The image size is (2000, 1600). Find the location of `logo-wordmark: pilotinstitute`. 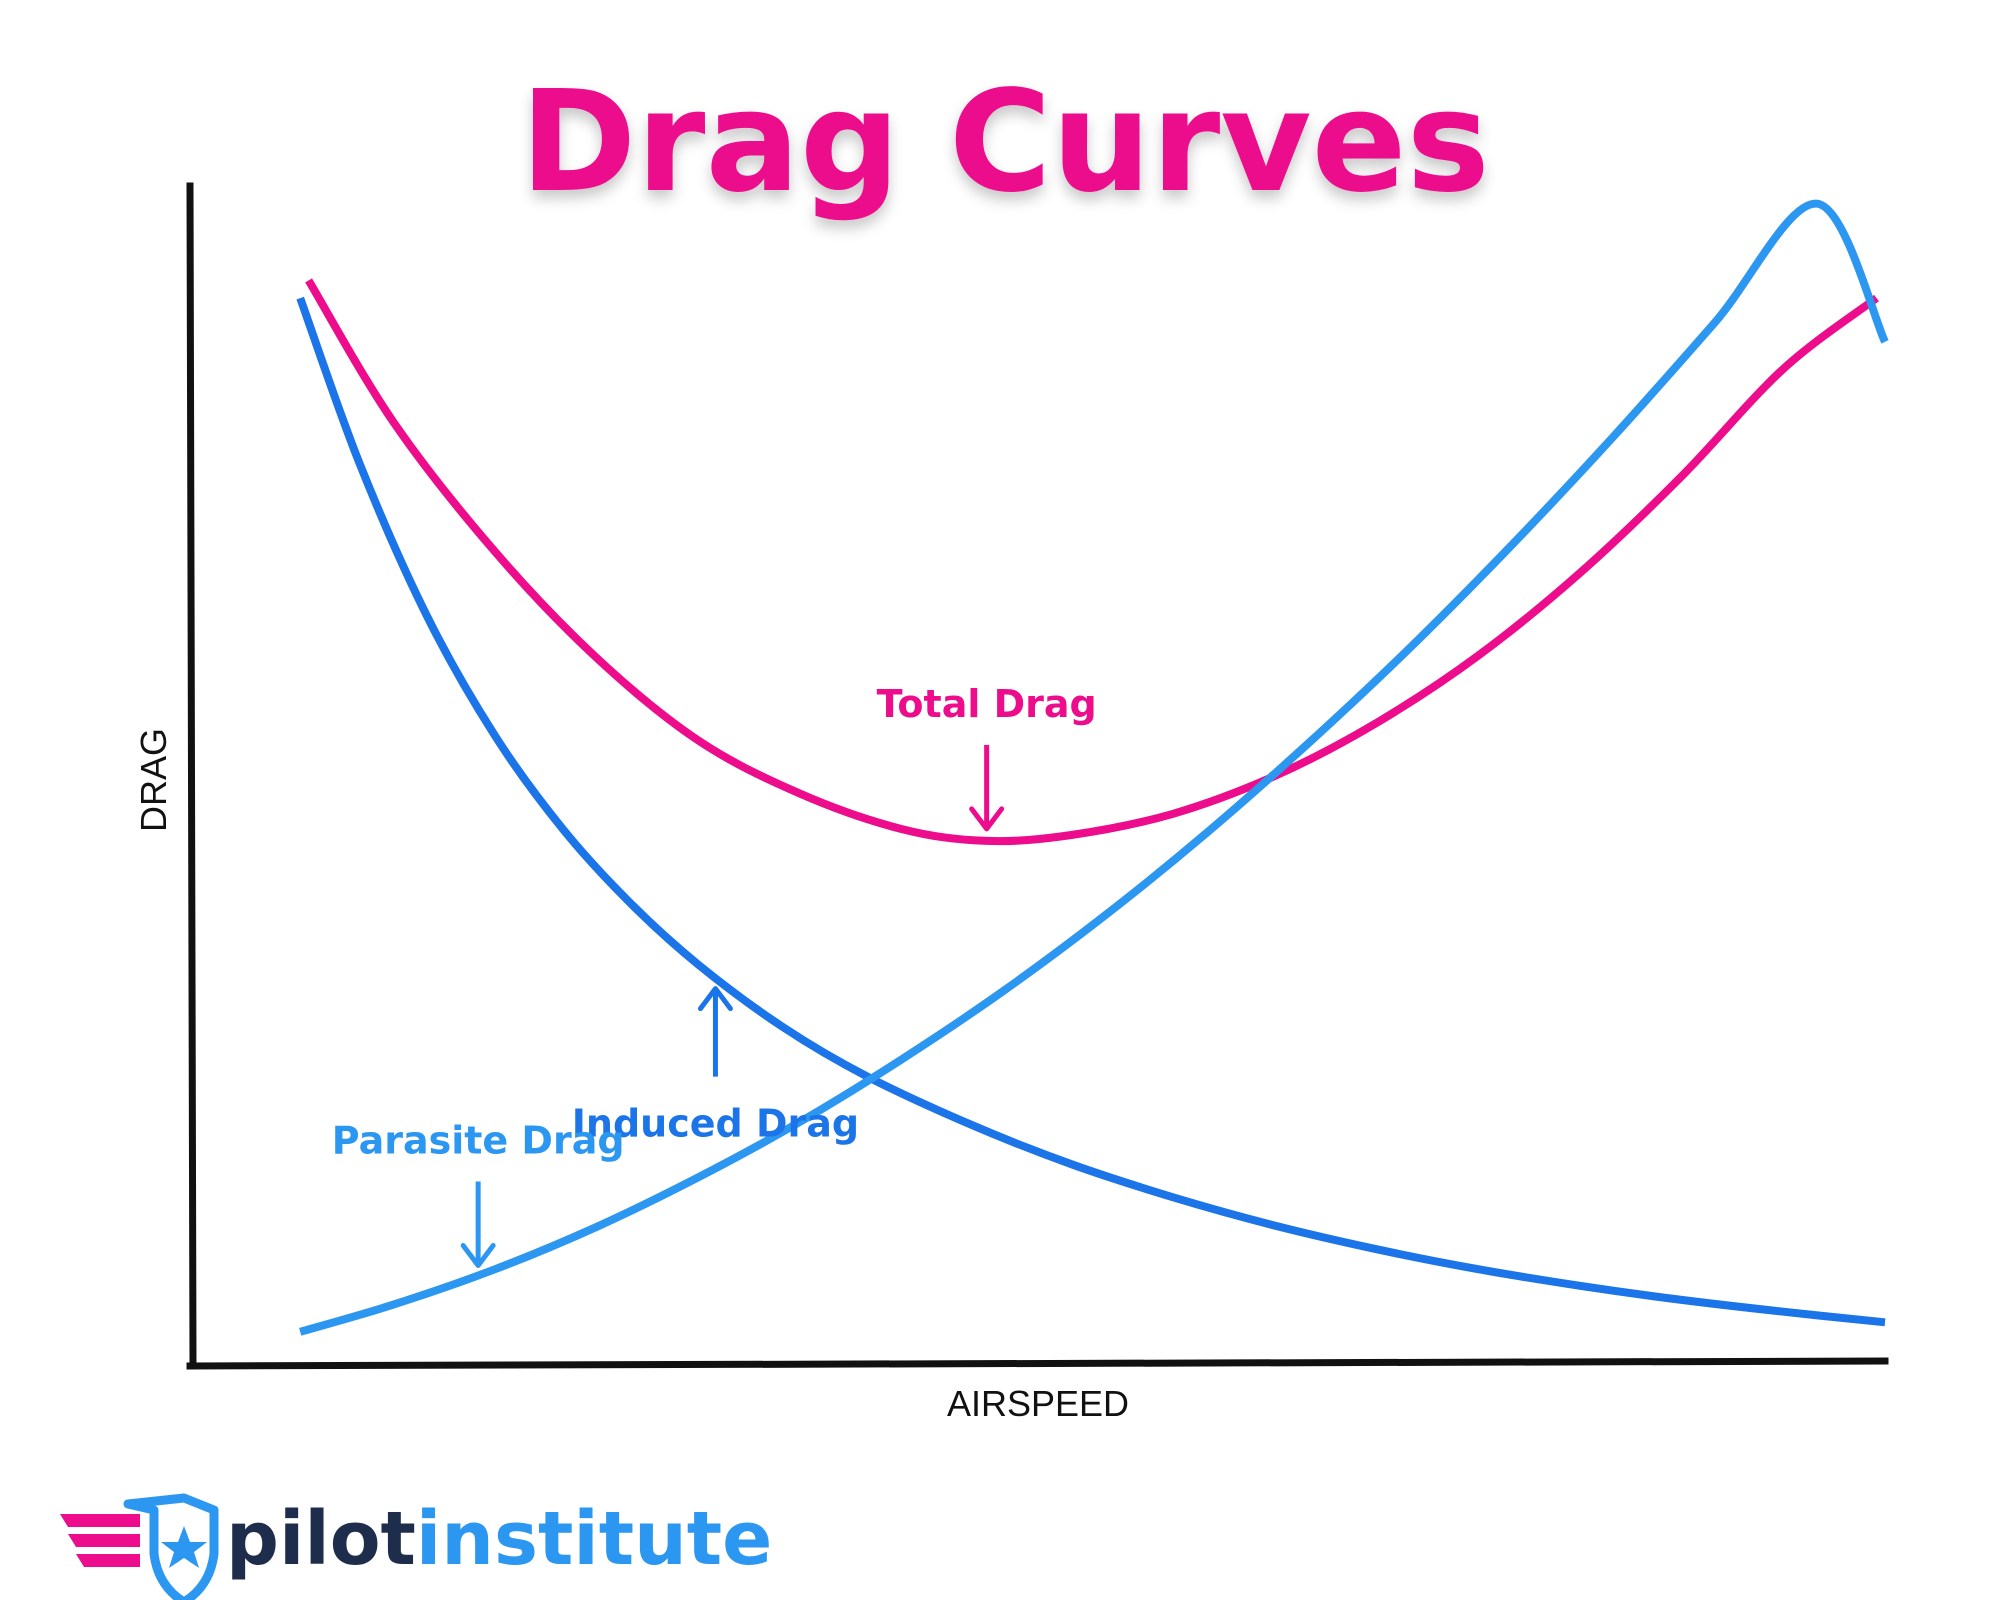

logo-wordmark: pilotinstitute is located at coordinates (499, 1539).